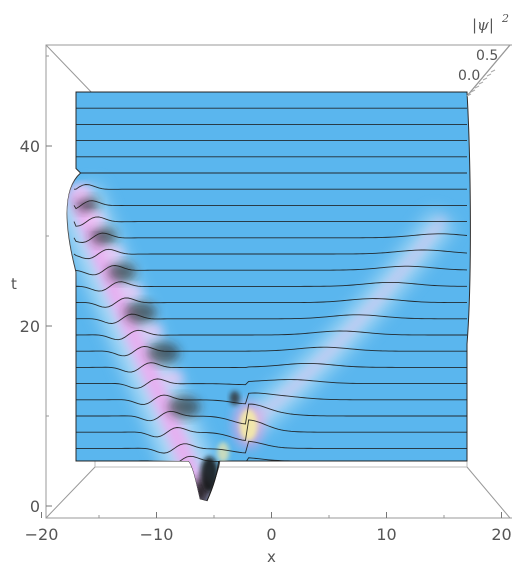 This screenshot has height=567, width=512. I want to click on z-axis: 0.0 0.5 |ψ| 2, so click(484, 54).